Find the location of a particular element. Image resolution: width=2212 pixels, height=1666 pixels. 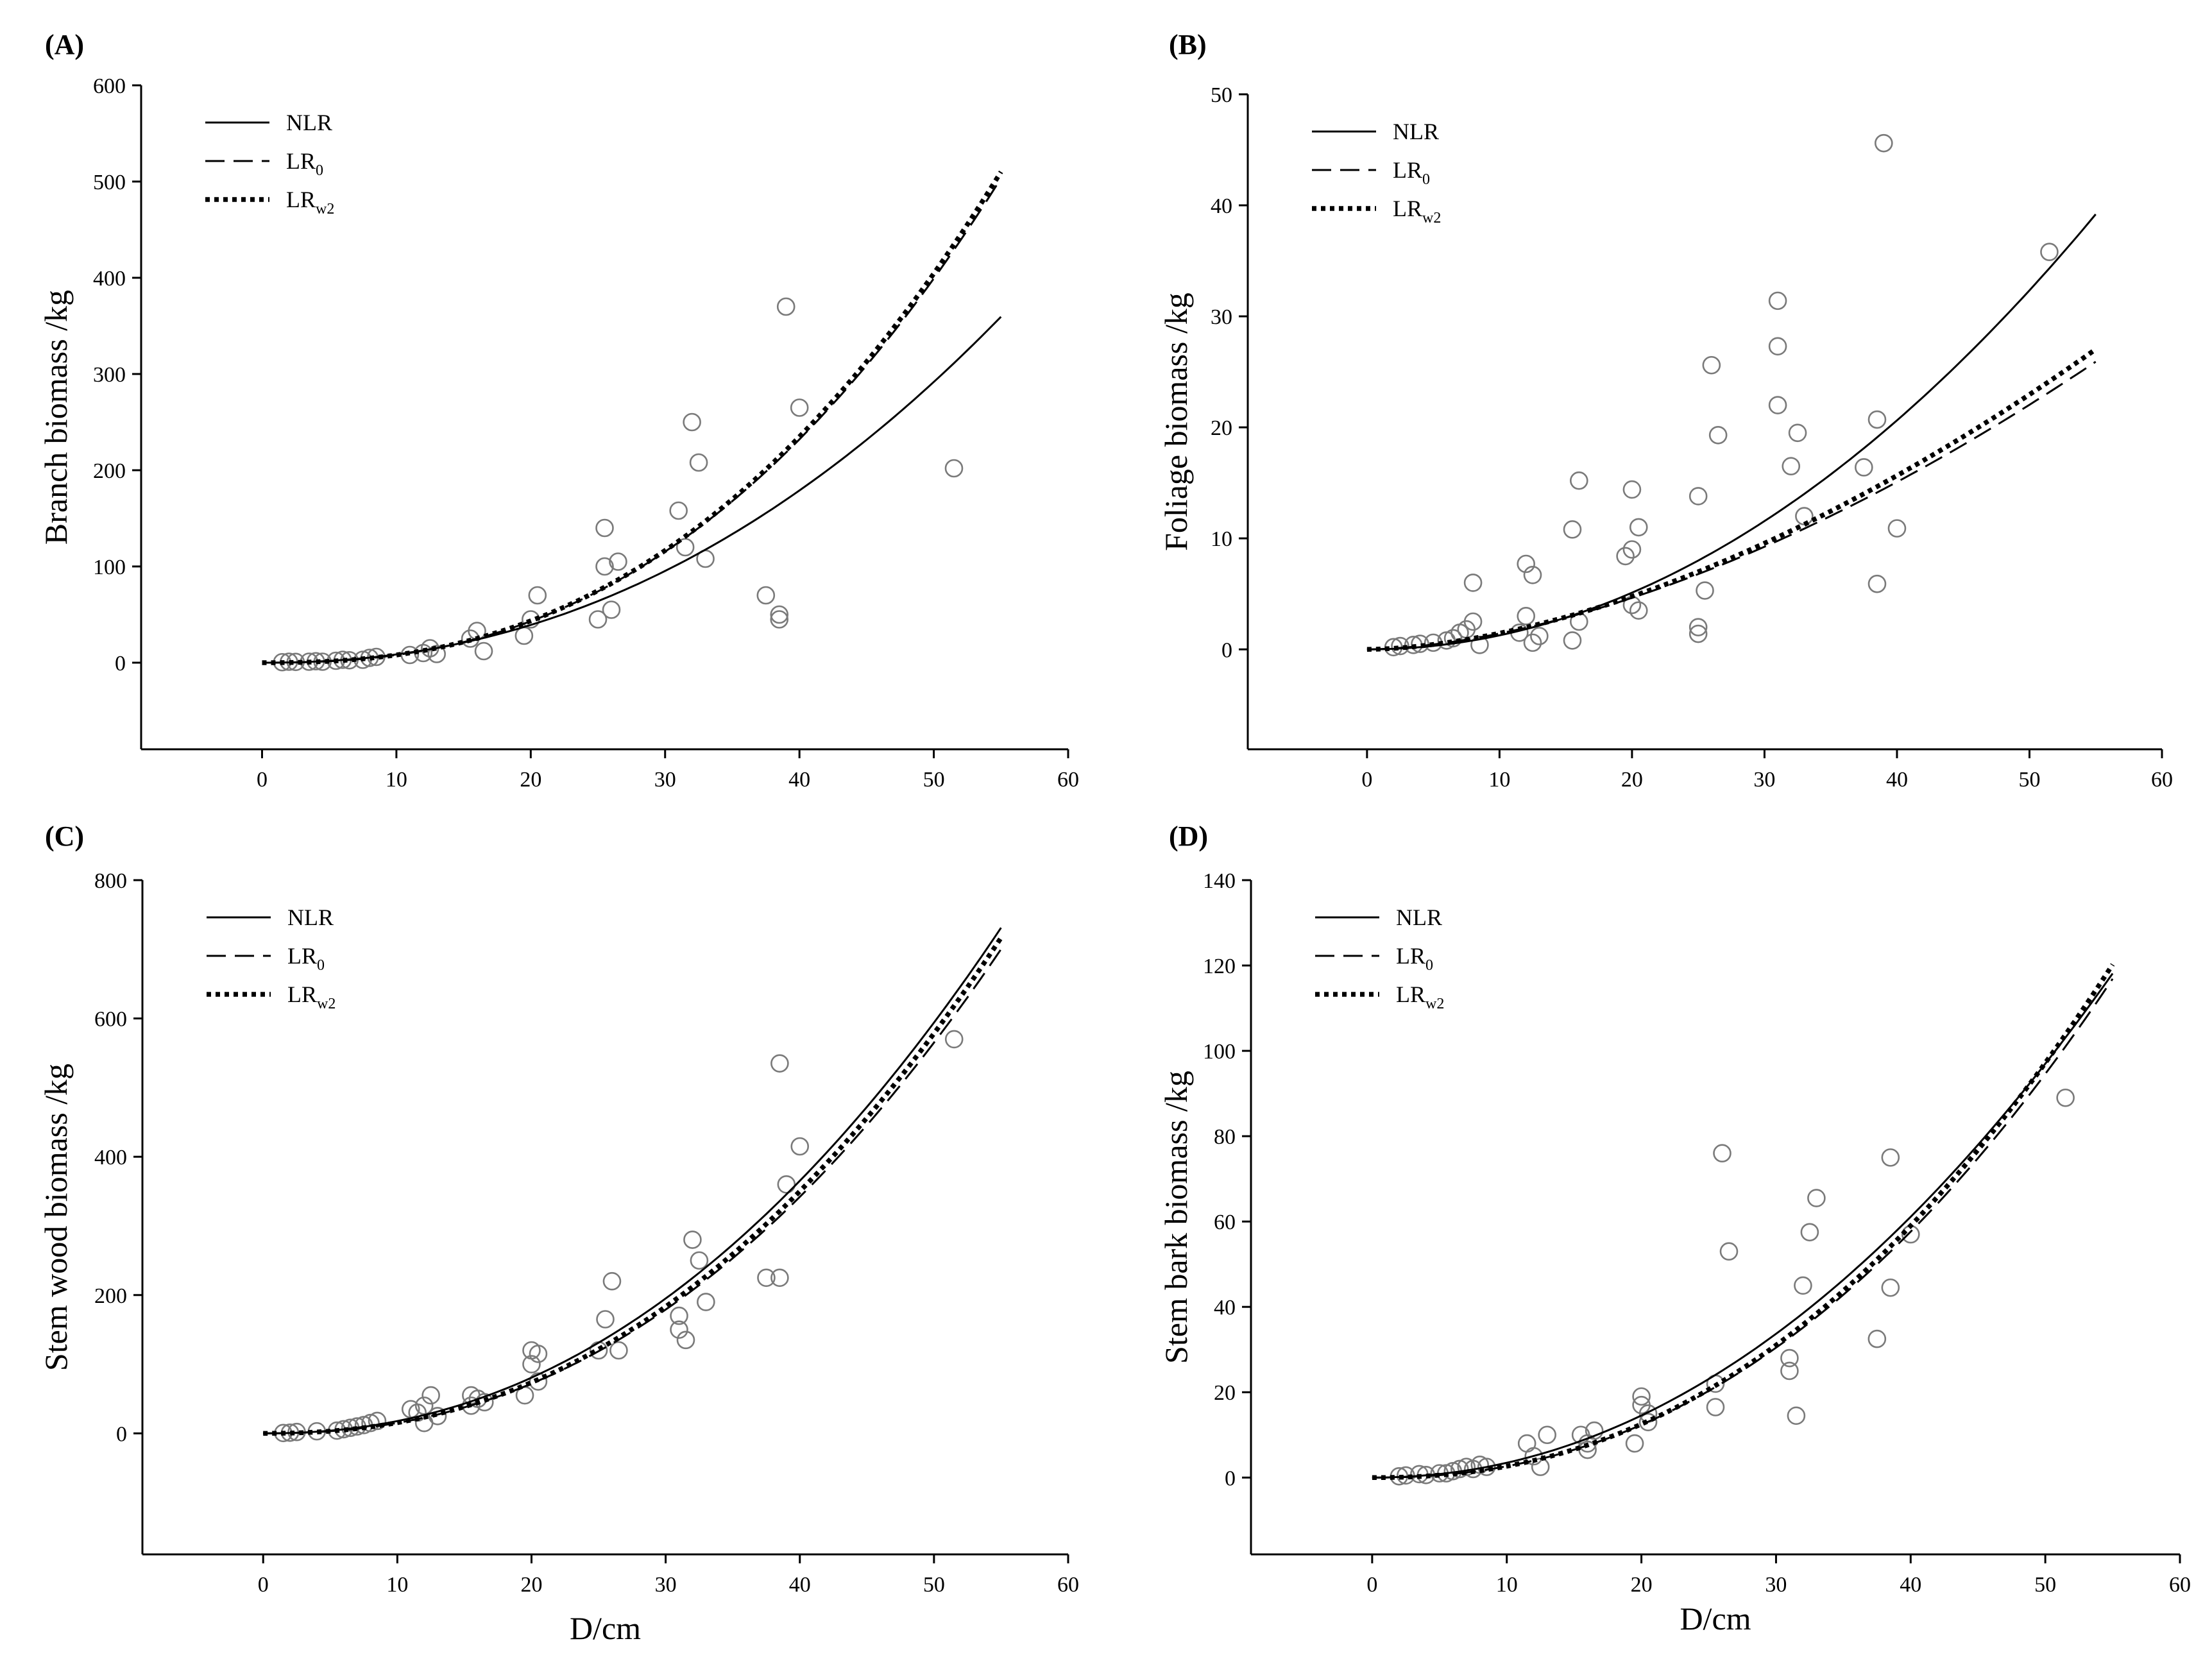

y-axis-title: Foliage biomass /kg is located at coordinates (1176, 422).